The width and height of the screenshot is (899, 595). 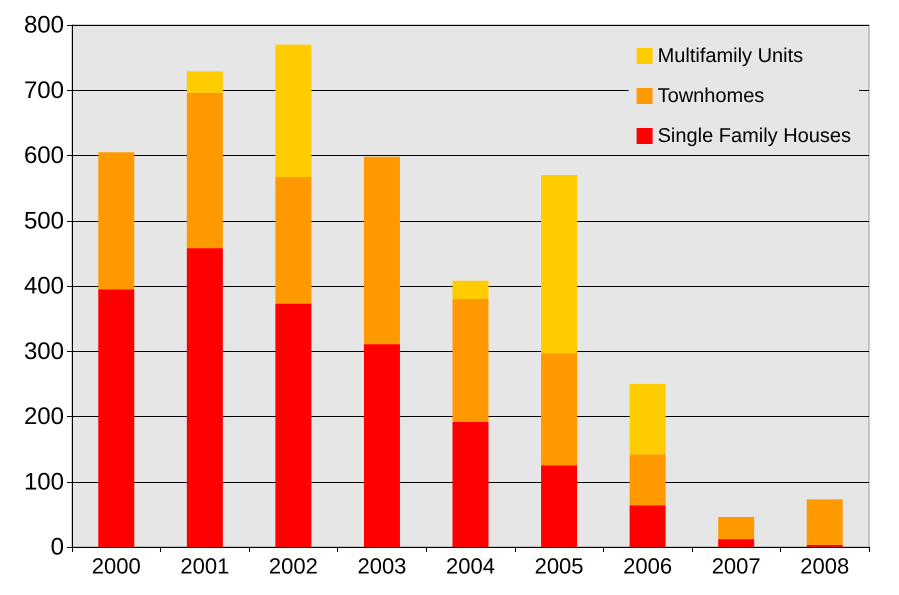 I want to click on x-tick-label: 2001, so click(x=205, y=566).